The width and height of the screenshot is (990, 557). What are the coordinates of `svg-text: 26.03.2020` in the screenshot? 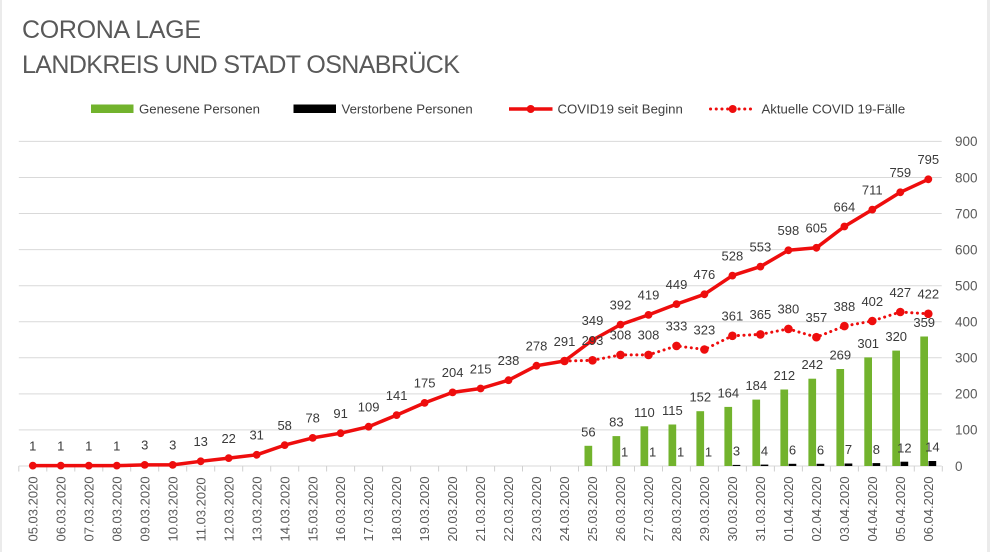 It's located at (620, 508).